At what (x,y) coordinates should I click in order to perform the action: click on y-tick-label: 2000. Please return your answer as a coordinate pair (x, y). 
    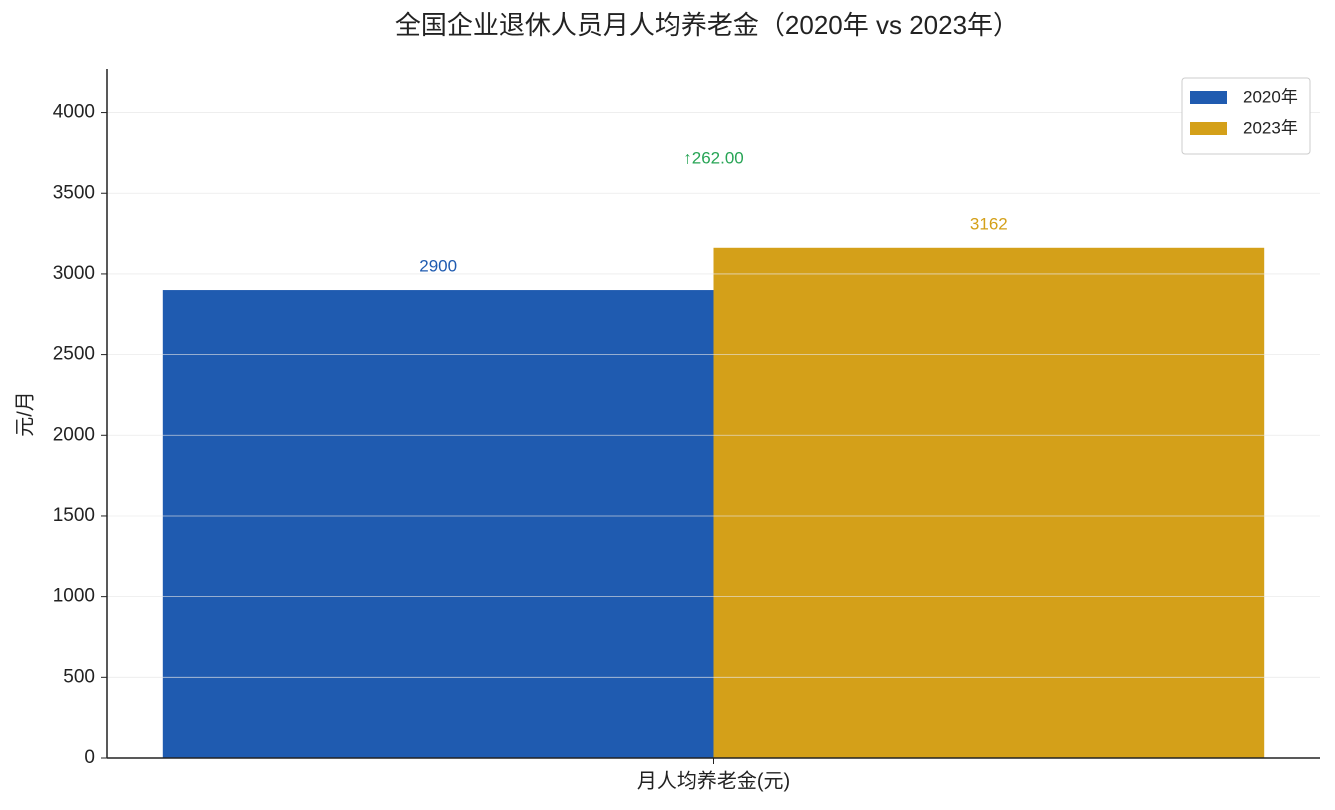
    Looking at the image, I should click on (74, 434).